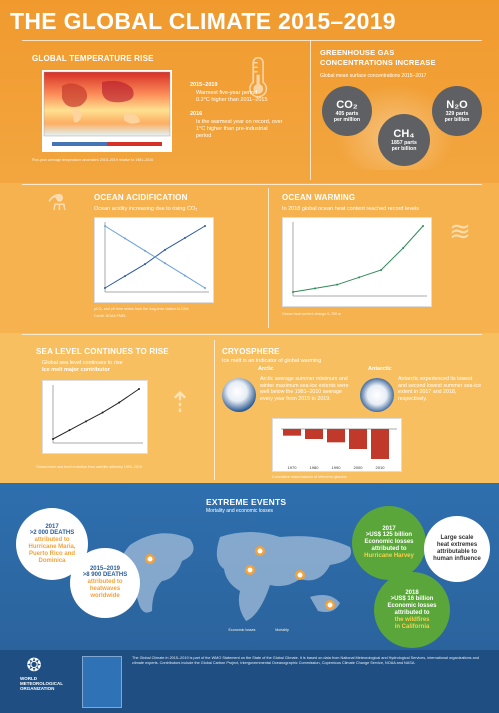 This screenshot has width=499, height=713. I want to click on tick-label: 1980, so click(315, 467).